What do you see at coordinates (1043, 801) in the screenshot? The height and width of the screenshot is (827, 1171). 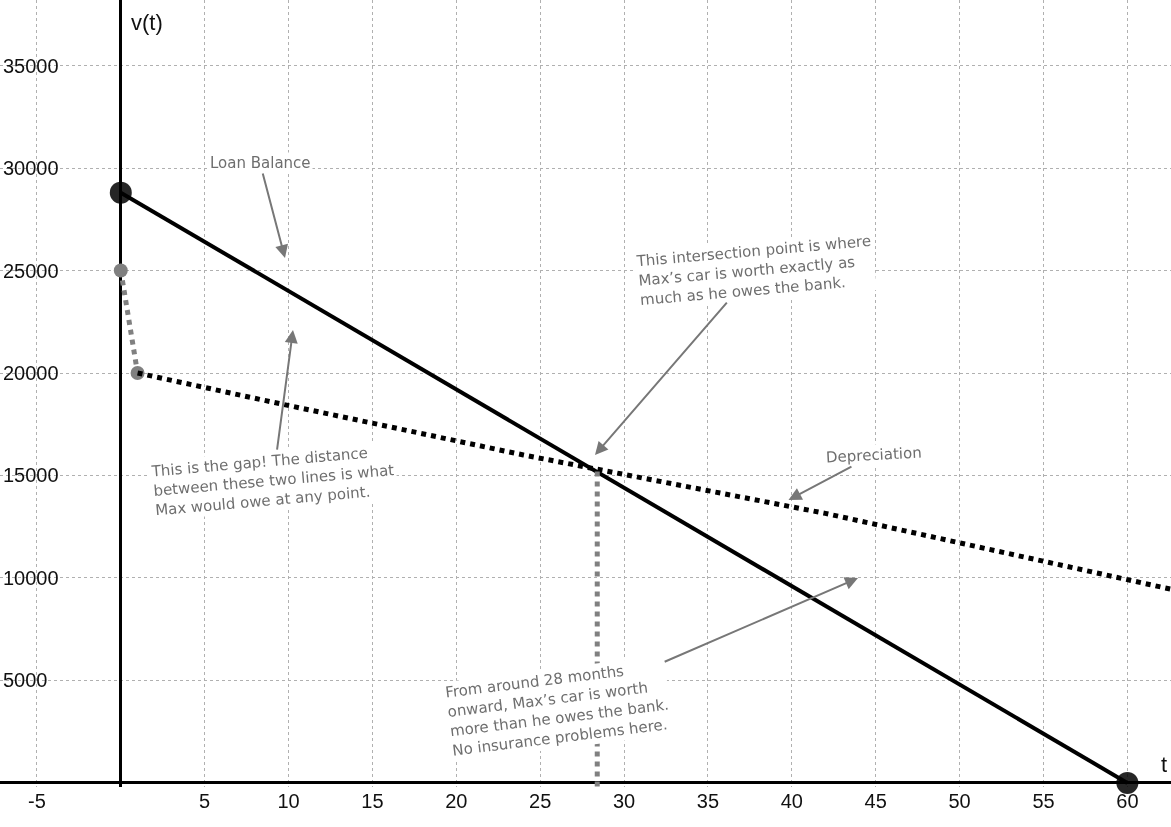 I see `x-tick-label: 55` at bounding box center [1043, 801].